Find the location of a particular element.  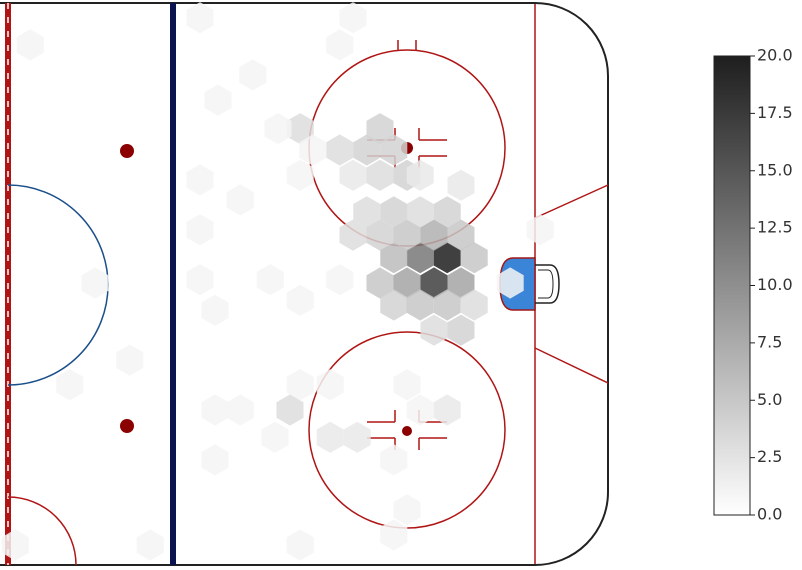

colorbar-tick-label: 20.0 is located at coordinates (775, 55).